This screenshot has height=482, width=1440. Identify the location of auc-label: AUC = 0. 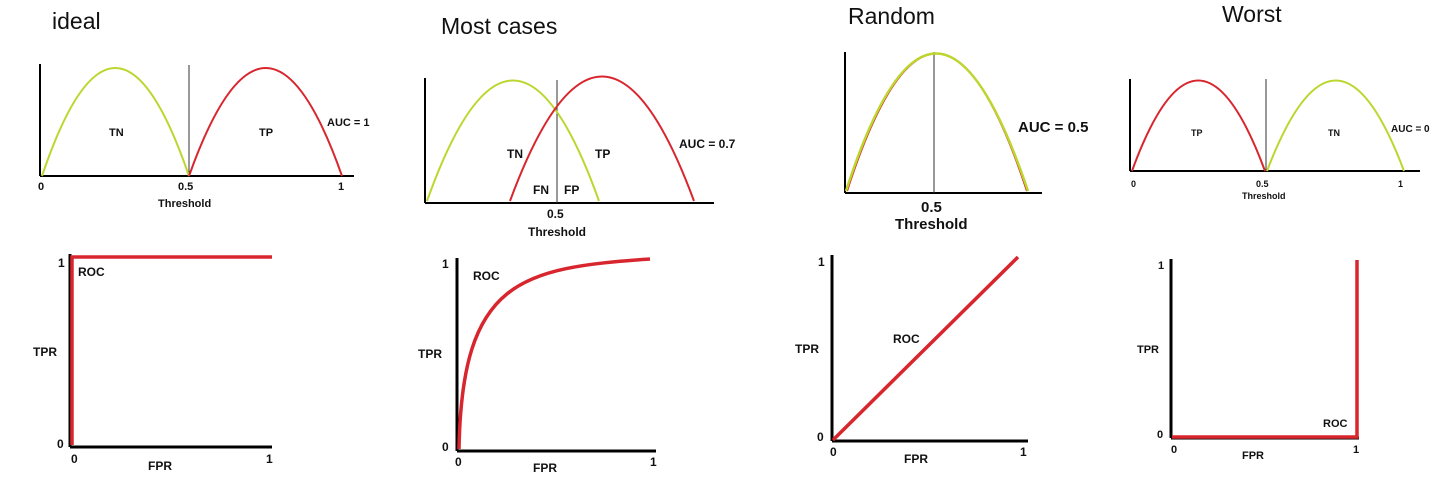
(1410, 129).